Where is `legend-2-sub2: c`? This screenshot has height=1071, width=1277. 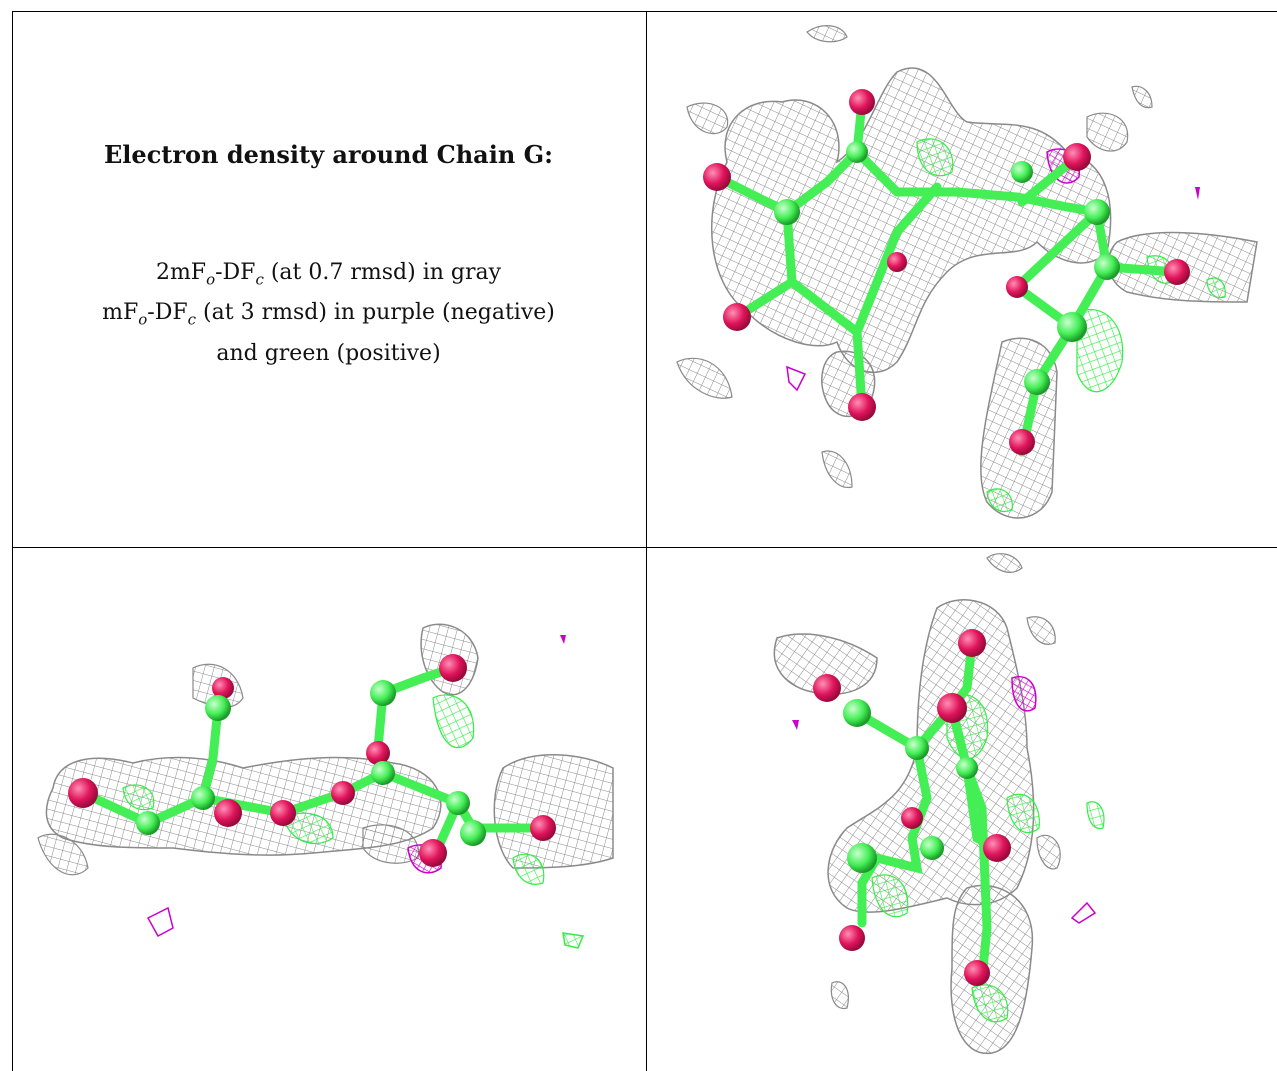 legend-2-sub2: c is located at coordinates (192, 319).